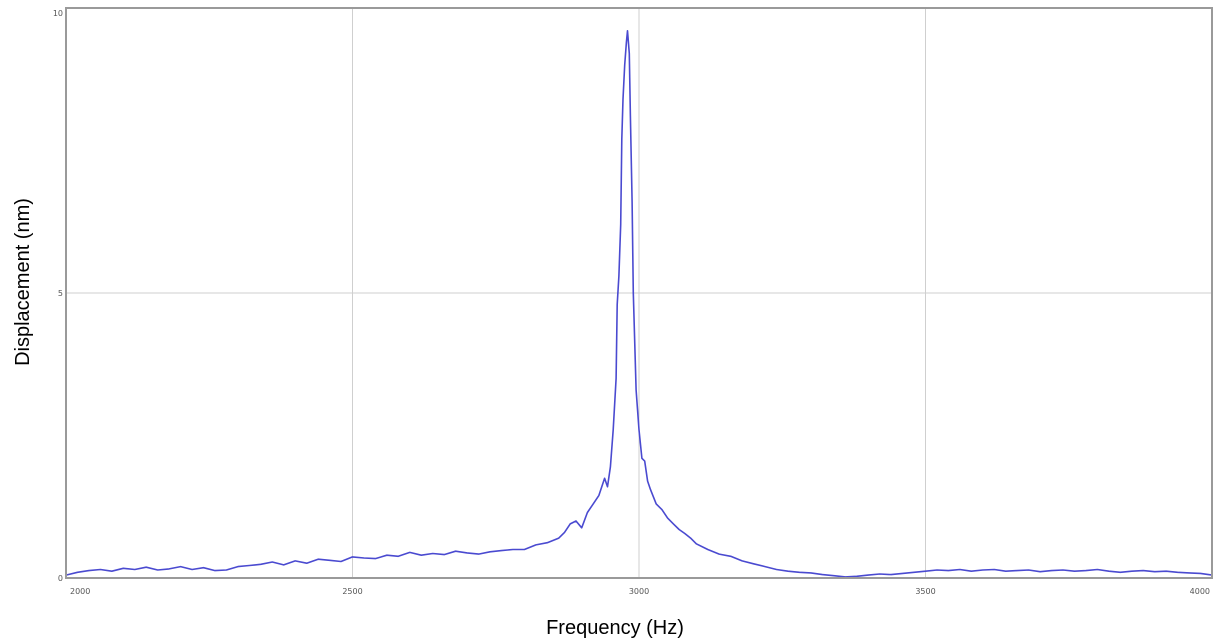  I want to click on y-tick-label: 10, so click(58, 13).